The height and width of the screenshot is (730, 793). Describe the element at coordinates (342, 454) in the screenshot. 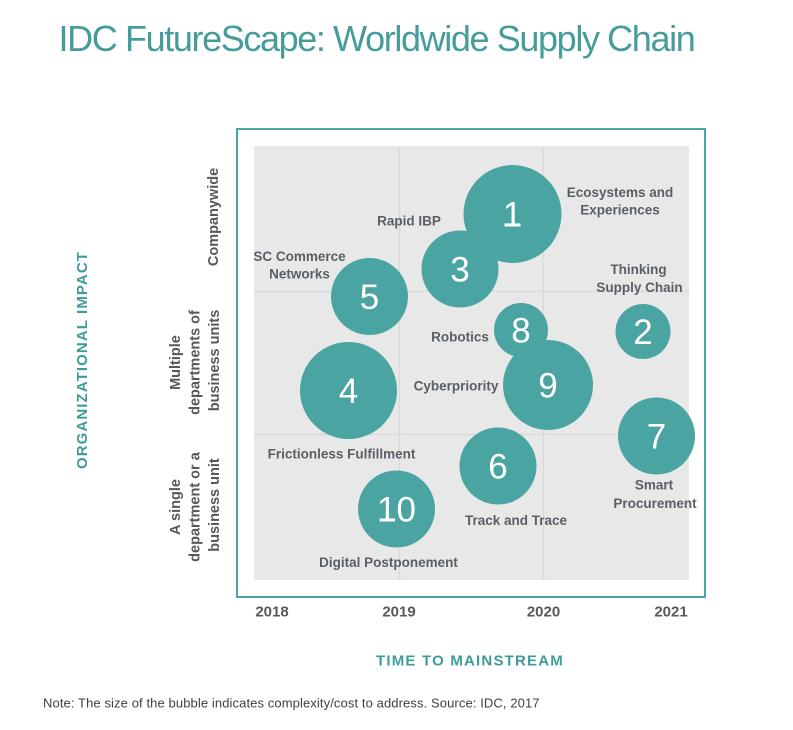

I see `svg-text: Frictionless Fulfillment` at that location.